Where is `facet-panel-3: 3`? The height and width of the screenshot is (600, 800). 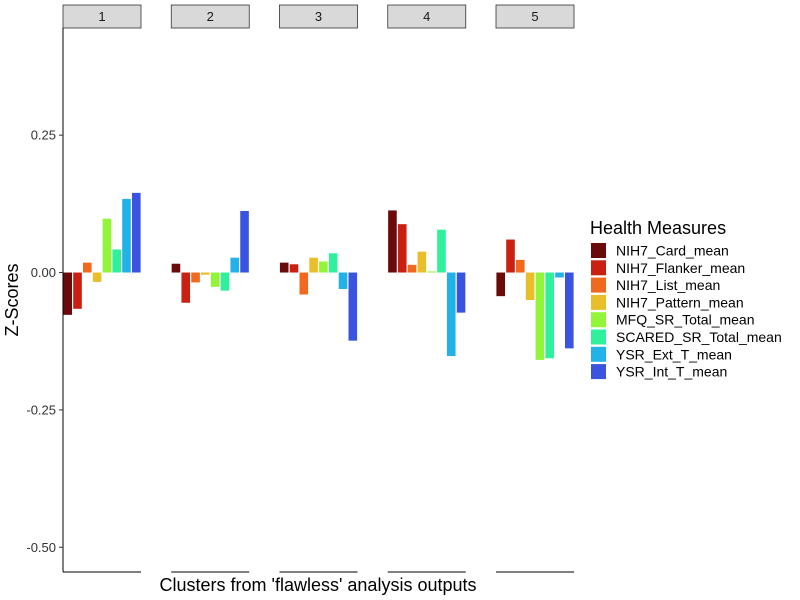
facet-panel-3: 3 is located at coordinates (318, 288).